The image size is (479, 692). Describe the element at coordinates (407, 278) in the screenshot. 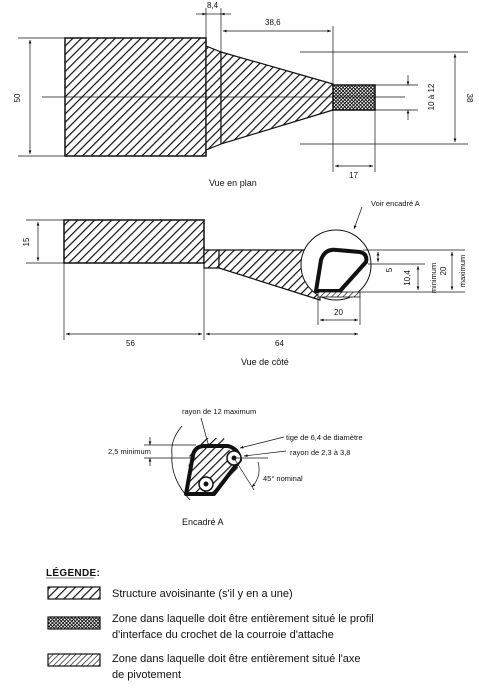

I see `dim-10-4: 10,4` at that location.